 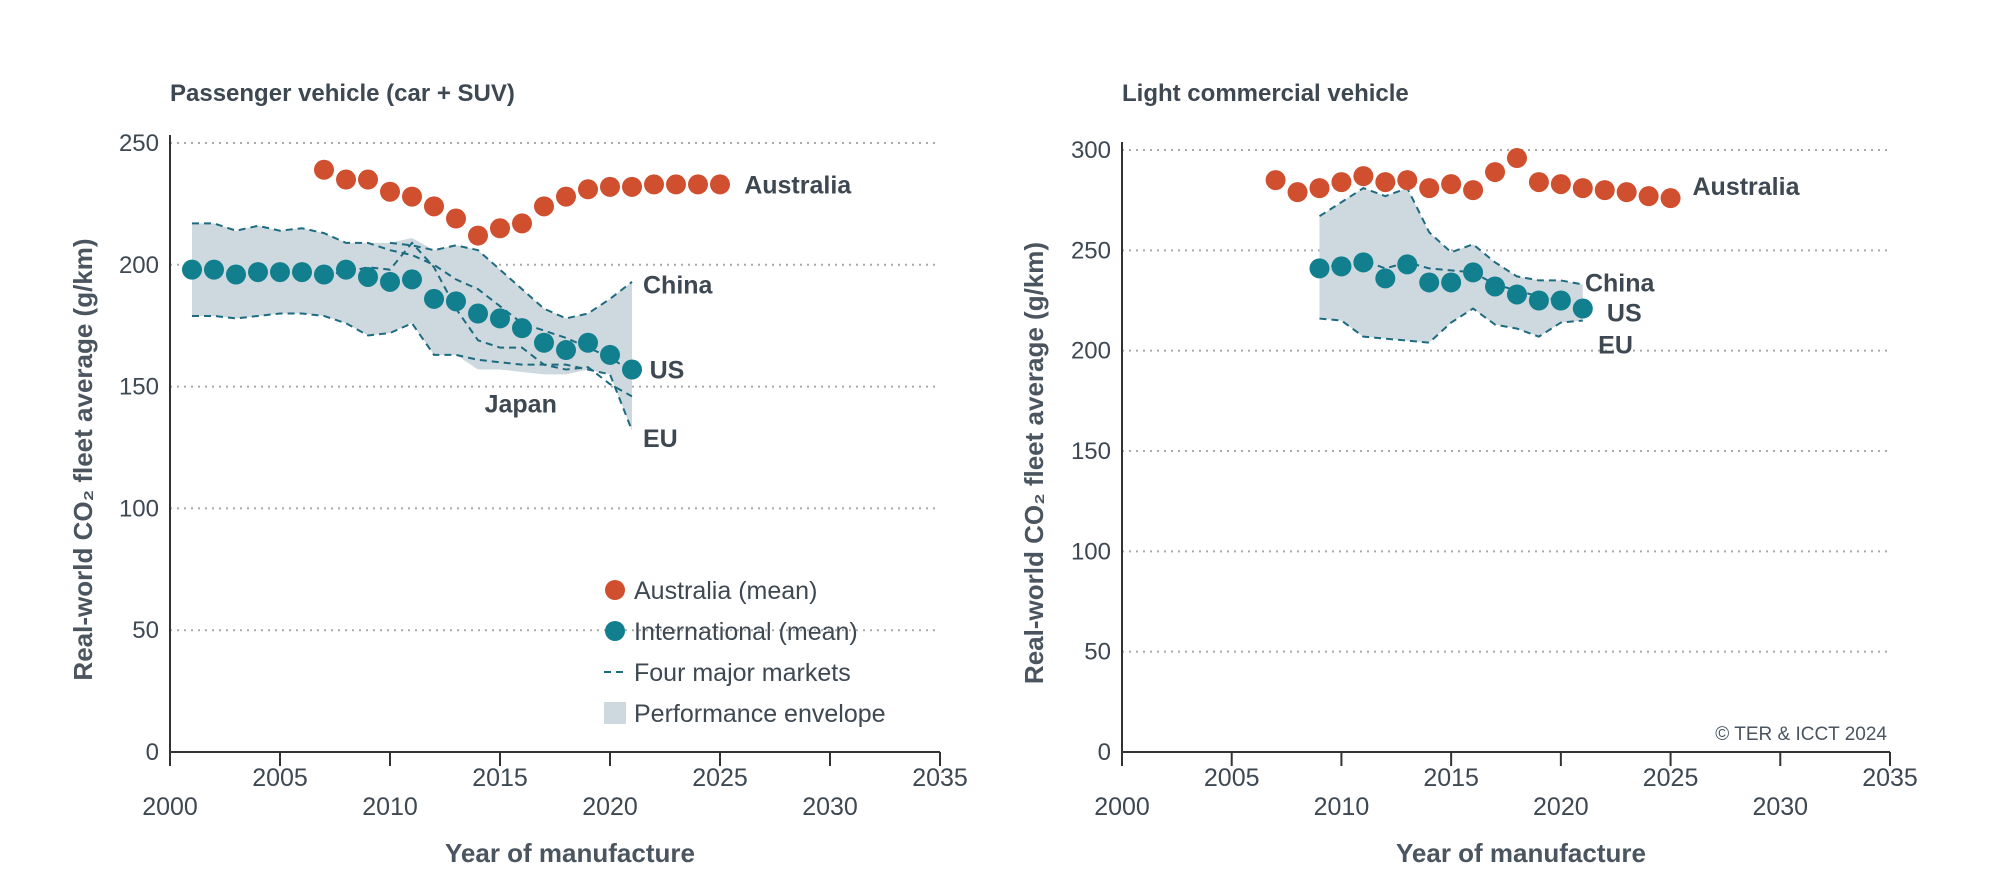 I want to click on annotation-label-japan: Japan, so click(x=521, y=405).